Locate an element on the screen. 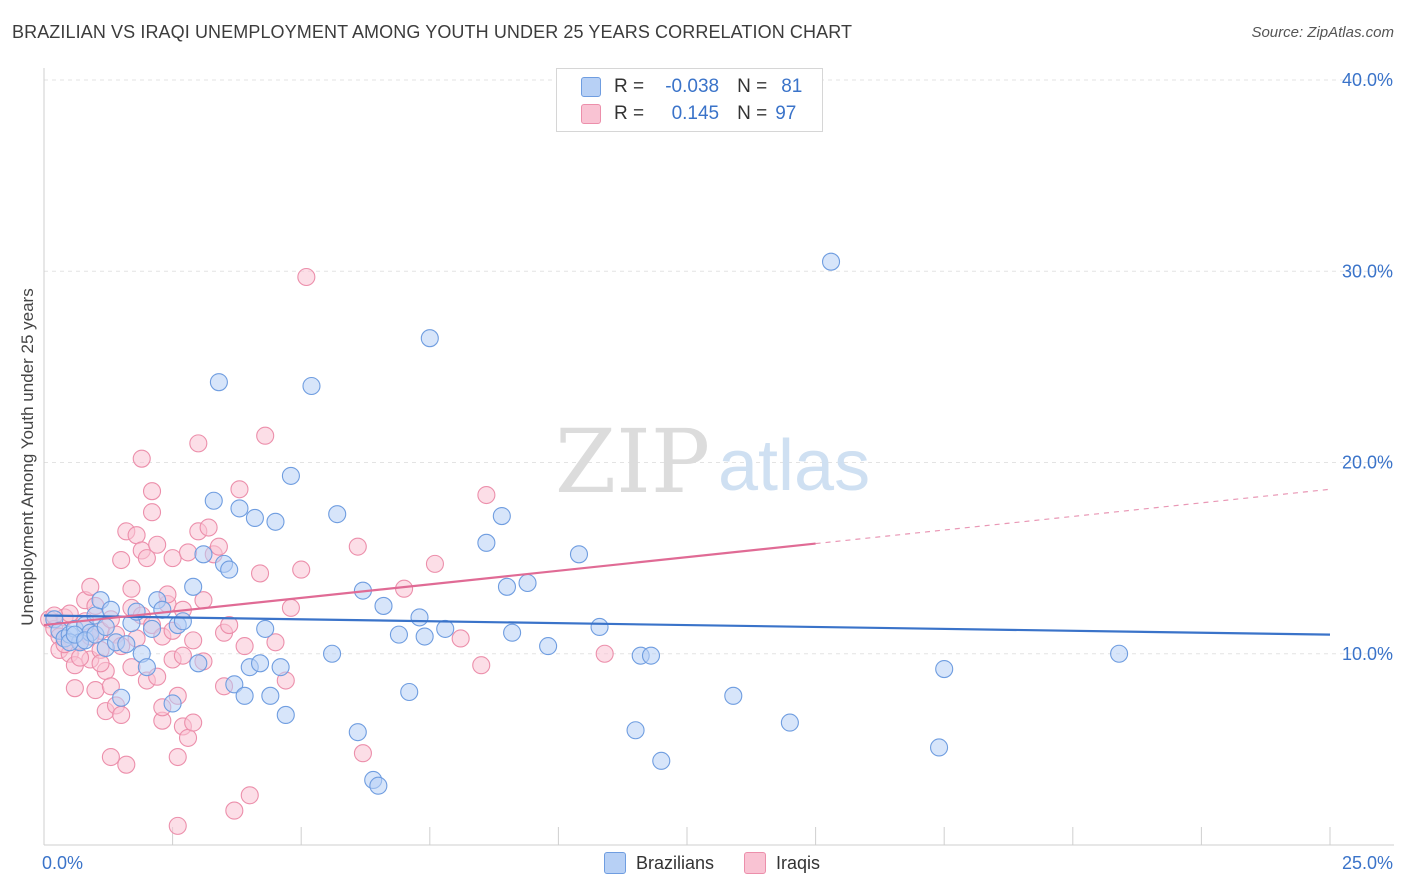  stats-row-iraqis: R = 0.145 N = 97 is located at coordinates (688, 114).